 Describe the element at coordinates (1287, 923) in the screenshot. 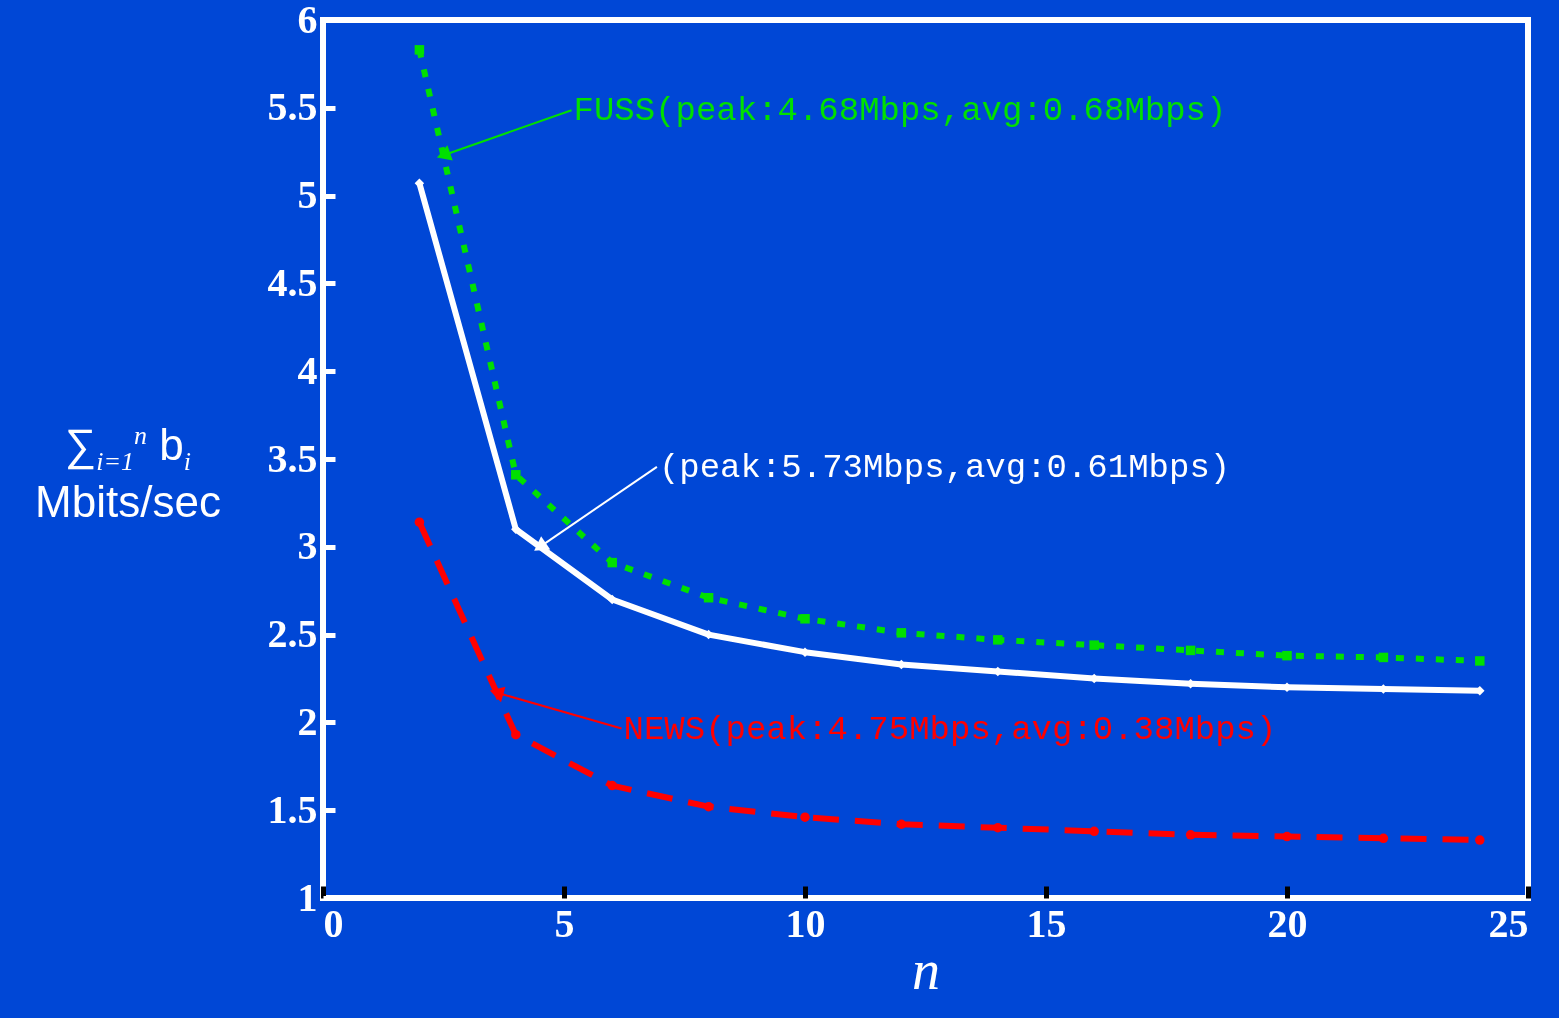

I see `x-tick-label: 20` at that location.